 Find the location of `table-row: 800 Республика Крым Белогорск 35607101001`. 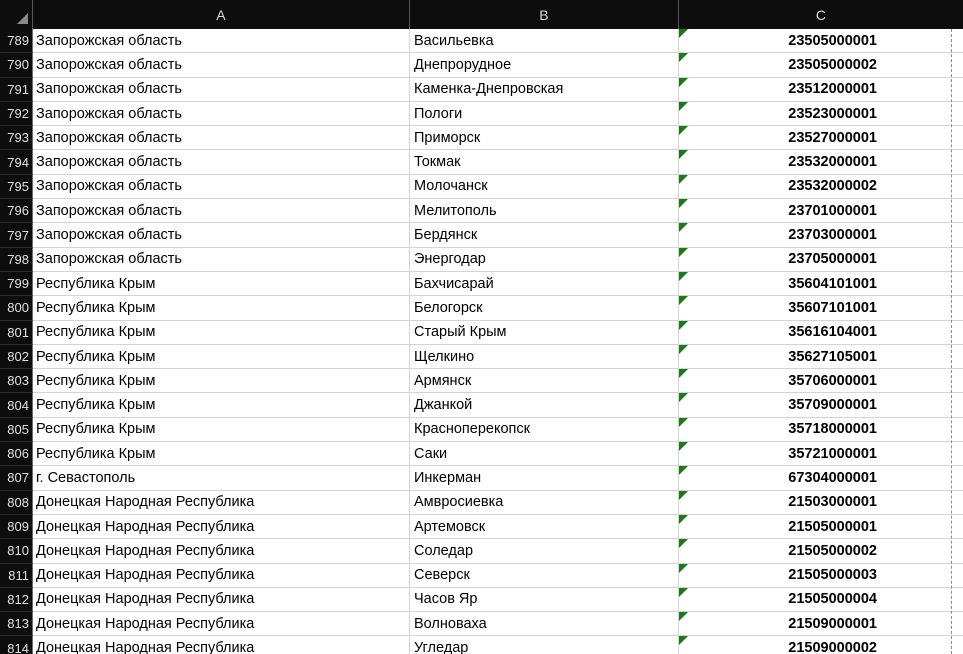

table-row: 800 Республика Крым Белогорск 35607101001 is located at coordinates (481, 308).